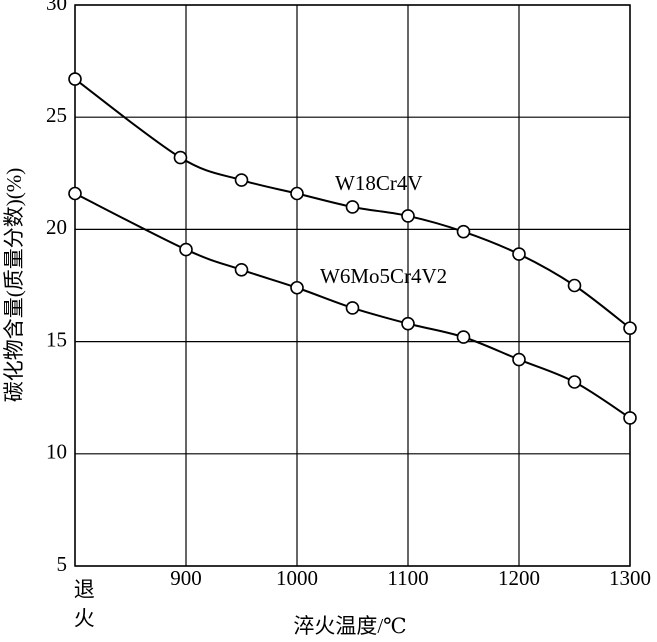  Describe the element at coordinates (14, 285) in the screenshot. I see `y-axis-label: 碳化物含量(质量分数)(%)` at that location.